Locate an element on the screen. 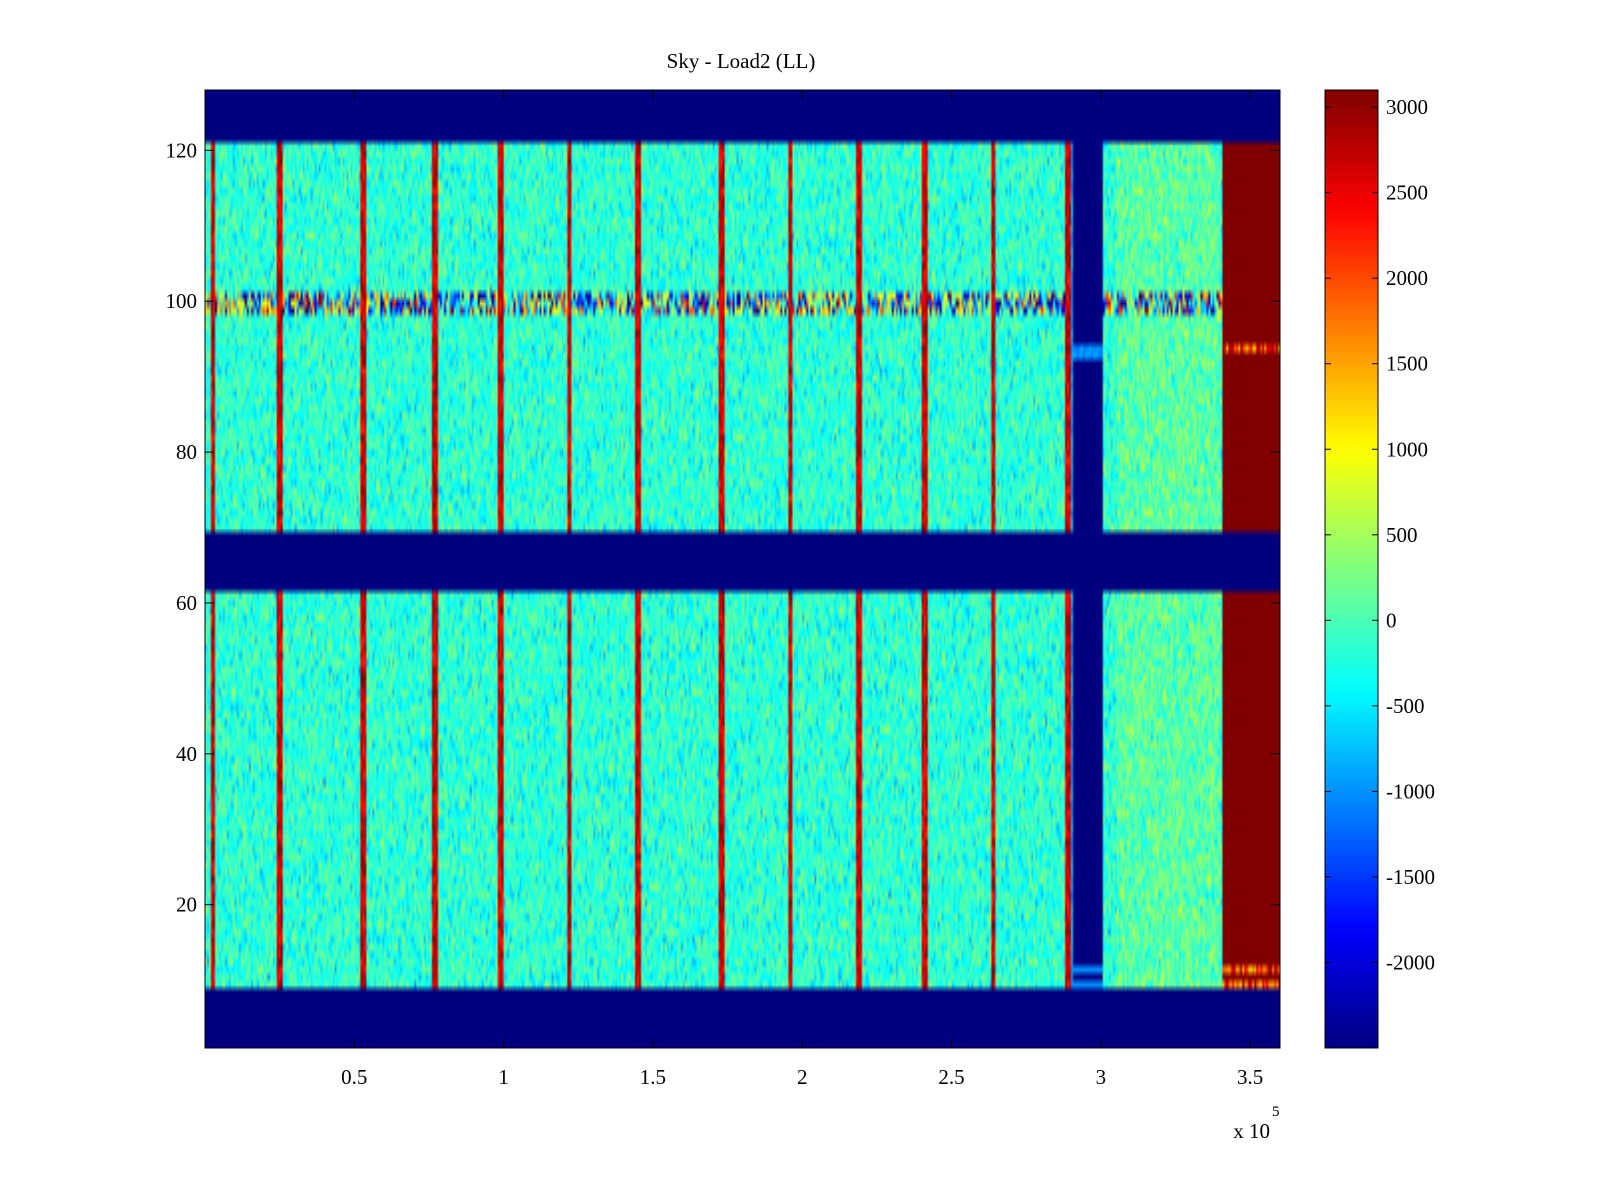  colorbar-tick-label: 3000 is located at coordinates (1407, 107).